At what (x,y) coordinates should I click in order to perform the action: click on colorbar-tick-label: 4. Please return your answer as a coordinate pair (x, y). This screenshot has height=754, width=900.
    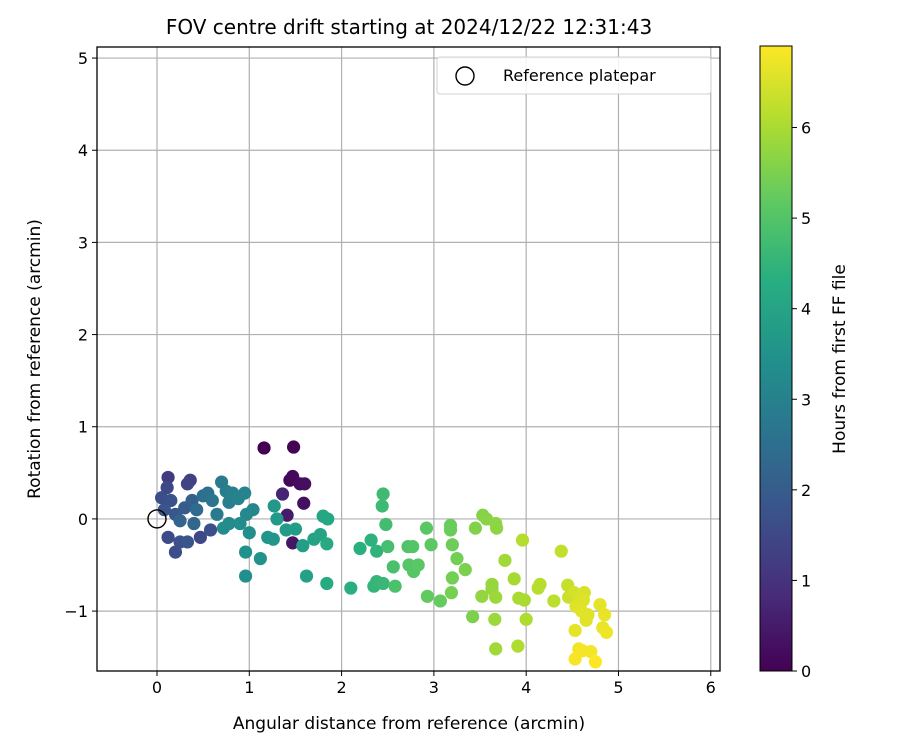
    Looking at the image, I should click on (806, 309).